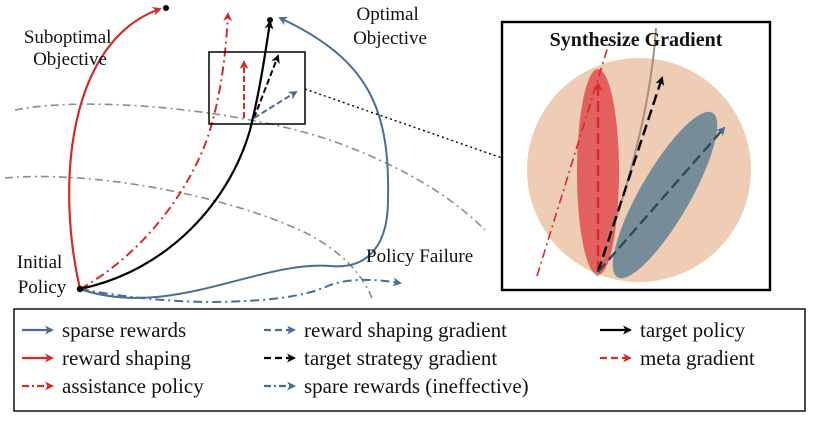 This screenshot has height=421, width=819. What do you see at coordinates (166, 8) in the screenshot?
I see `suboptimal-objective-point` at bounding box center [166, 8].